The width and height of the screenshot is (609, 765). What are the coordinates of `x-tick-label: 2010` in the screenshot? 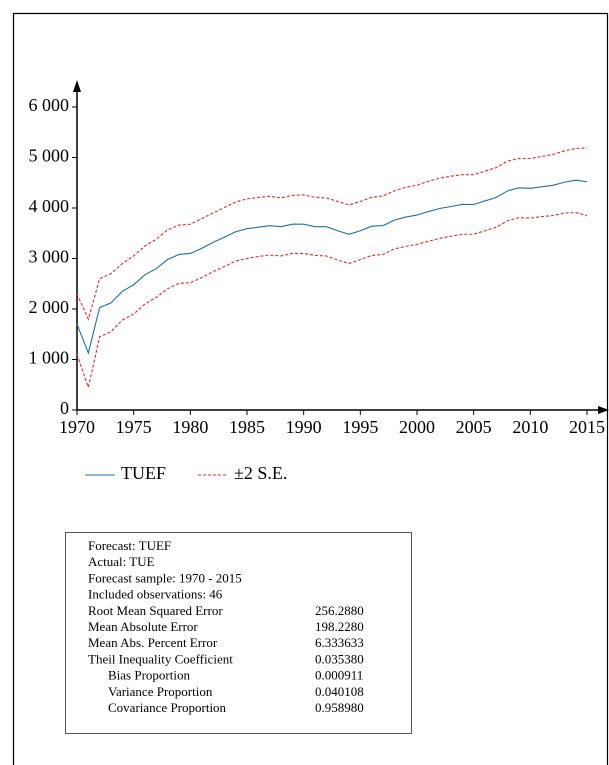 It's located at (530, 427).